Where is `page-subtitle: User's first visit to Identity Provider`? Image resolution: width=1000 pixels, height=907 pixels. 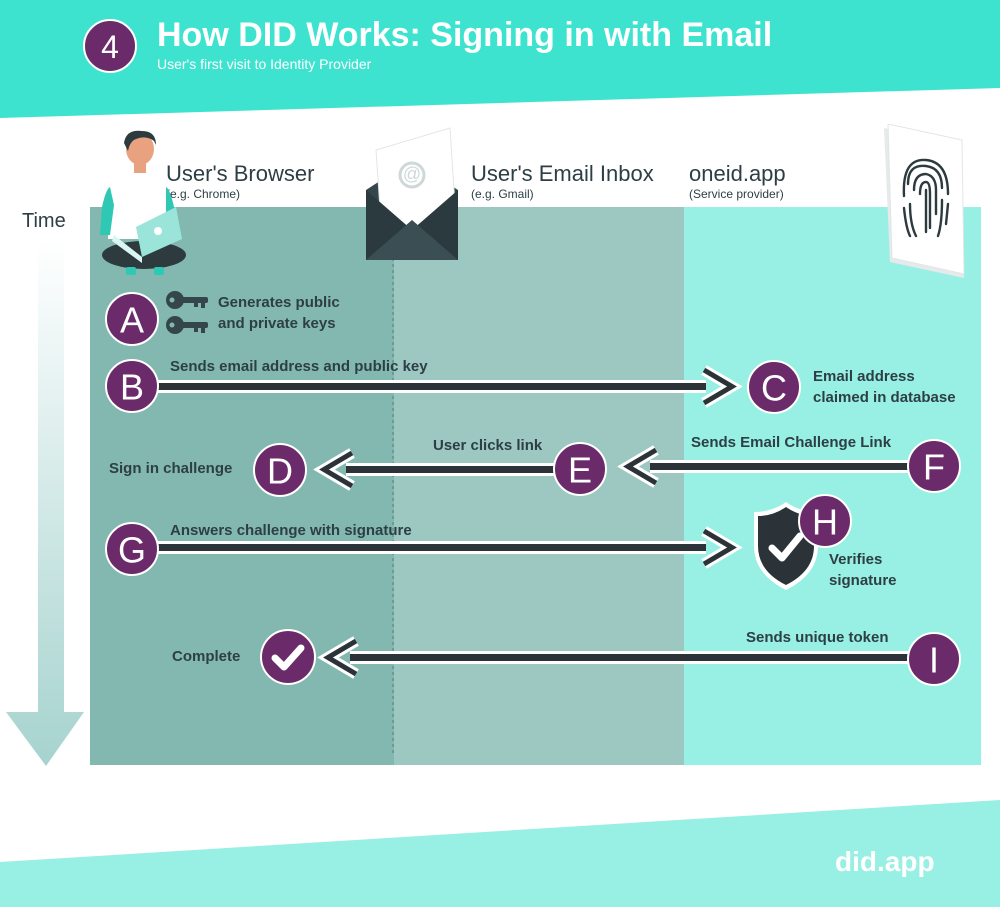
page-subtitle: User's first visit to Identity Provider is located at coordinates (264, 64).